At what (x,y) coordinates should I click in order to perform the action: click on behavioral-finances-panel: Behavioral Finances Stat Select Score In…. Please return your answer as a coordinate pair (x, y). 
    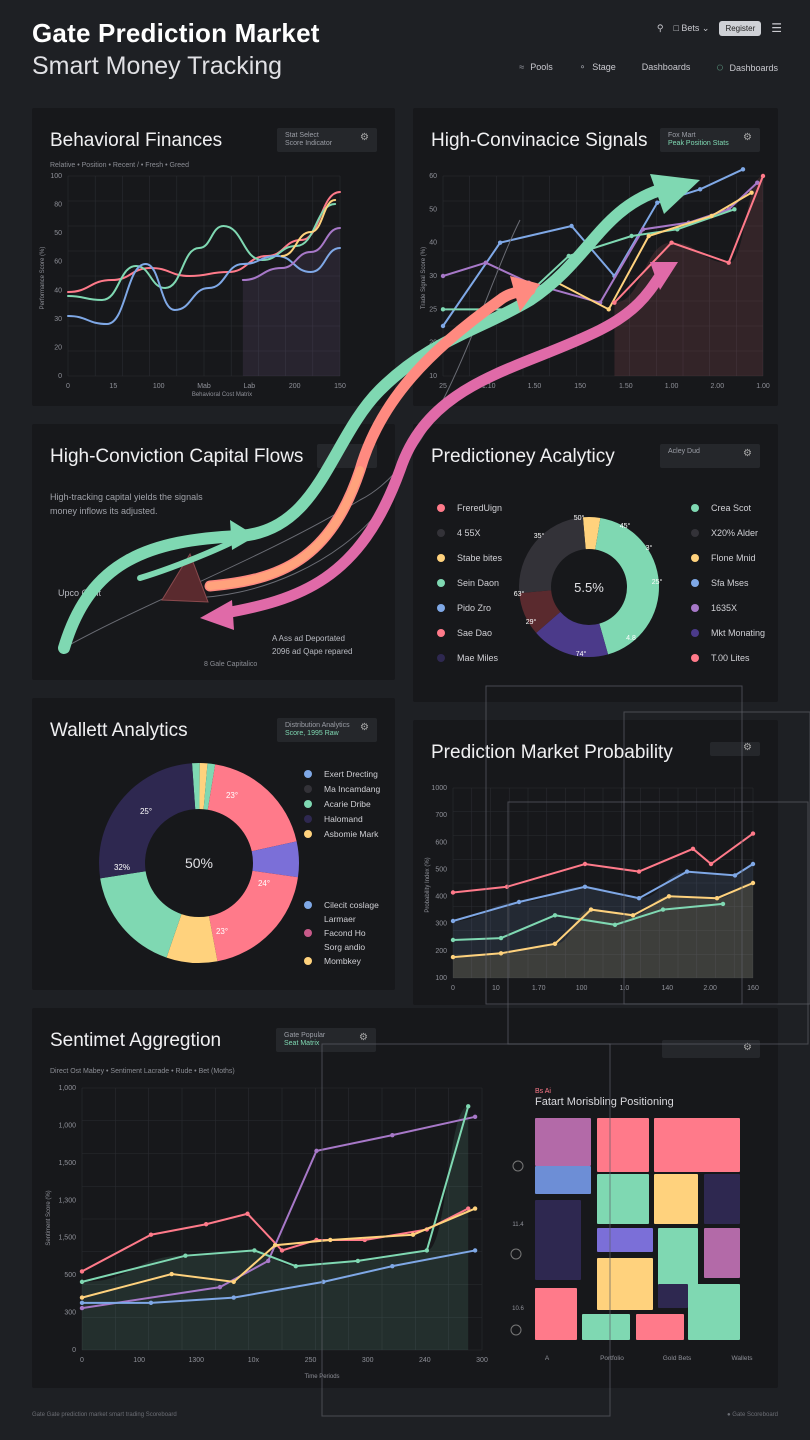
    Looking at the image, I should click on (213, 257).